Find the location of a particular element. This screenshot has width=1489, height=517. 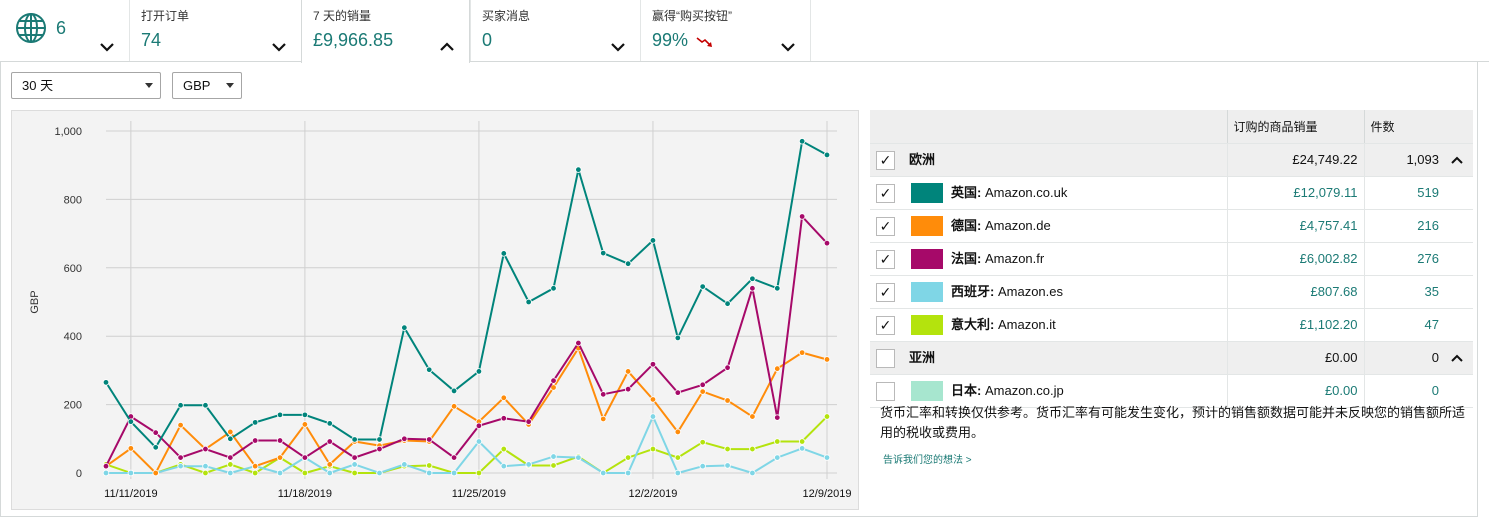

period-select-value: 30 天 is located at coordinates (38, 85).